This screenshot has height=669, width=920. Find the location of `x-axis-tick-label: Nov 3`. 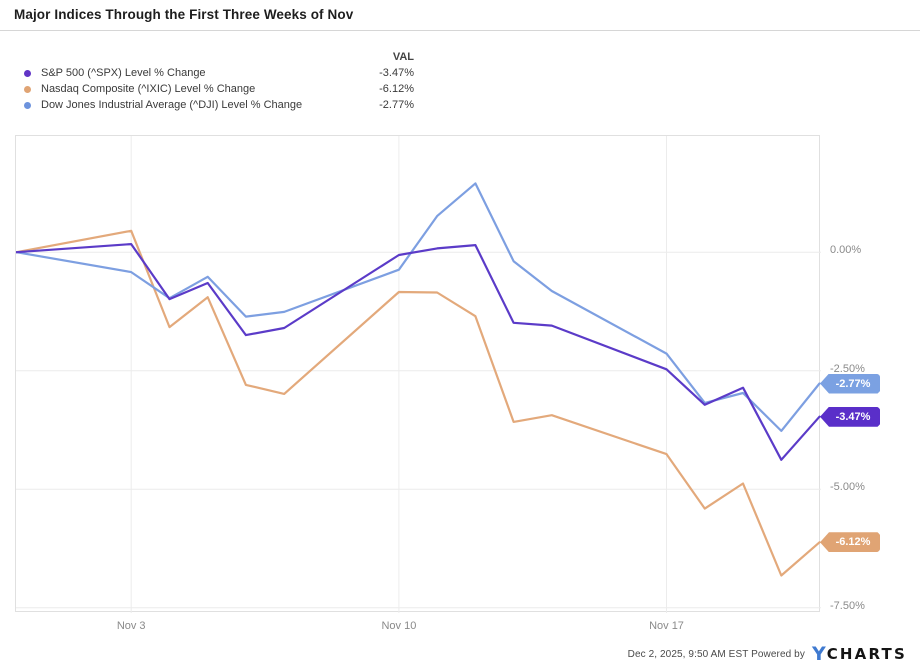

x-axis-tick-label: Nov 3 is located at coordinates (131, 626).